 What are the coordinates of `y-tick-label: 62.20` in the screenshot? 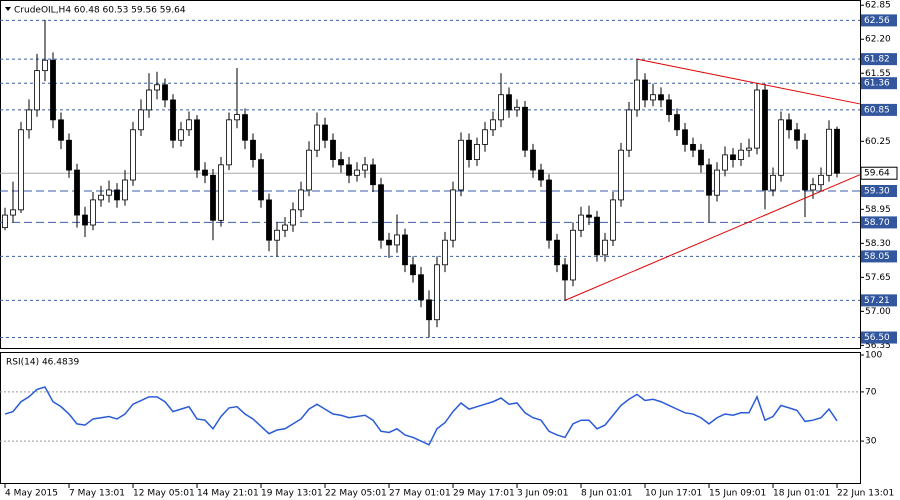 It's located at (878, 40).